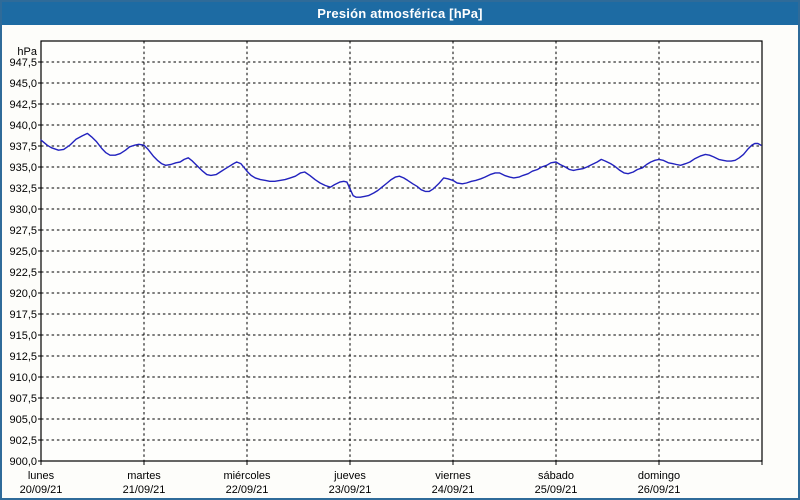  Describe the element at coordinates (23, 336) in the screenshot. I see `y-tick-label: 915,0` at that location.